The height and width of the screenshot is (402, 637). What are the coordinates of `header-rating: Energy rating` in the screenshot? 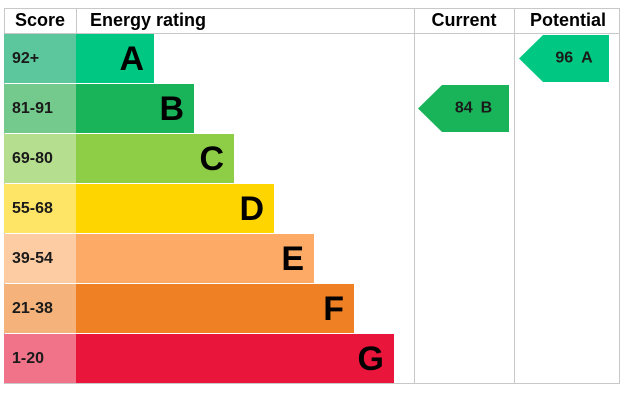 It's located at (148, 20).